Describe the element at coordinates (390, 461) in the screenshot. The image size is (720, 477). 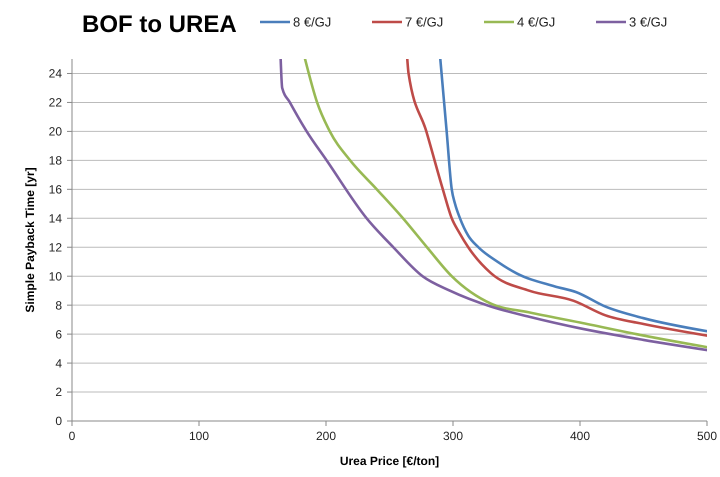
I see `x-axis-title: Urea Price [€/ton]` at that location.